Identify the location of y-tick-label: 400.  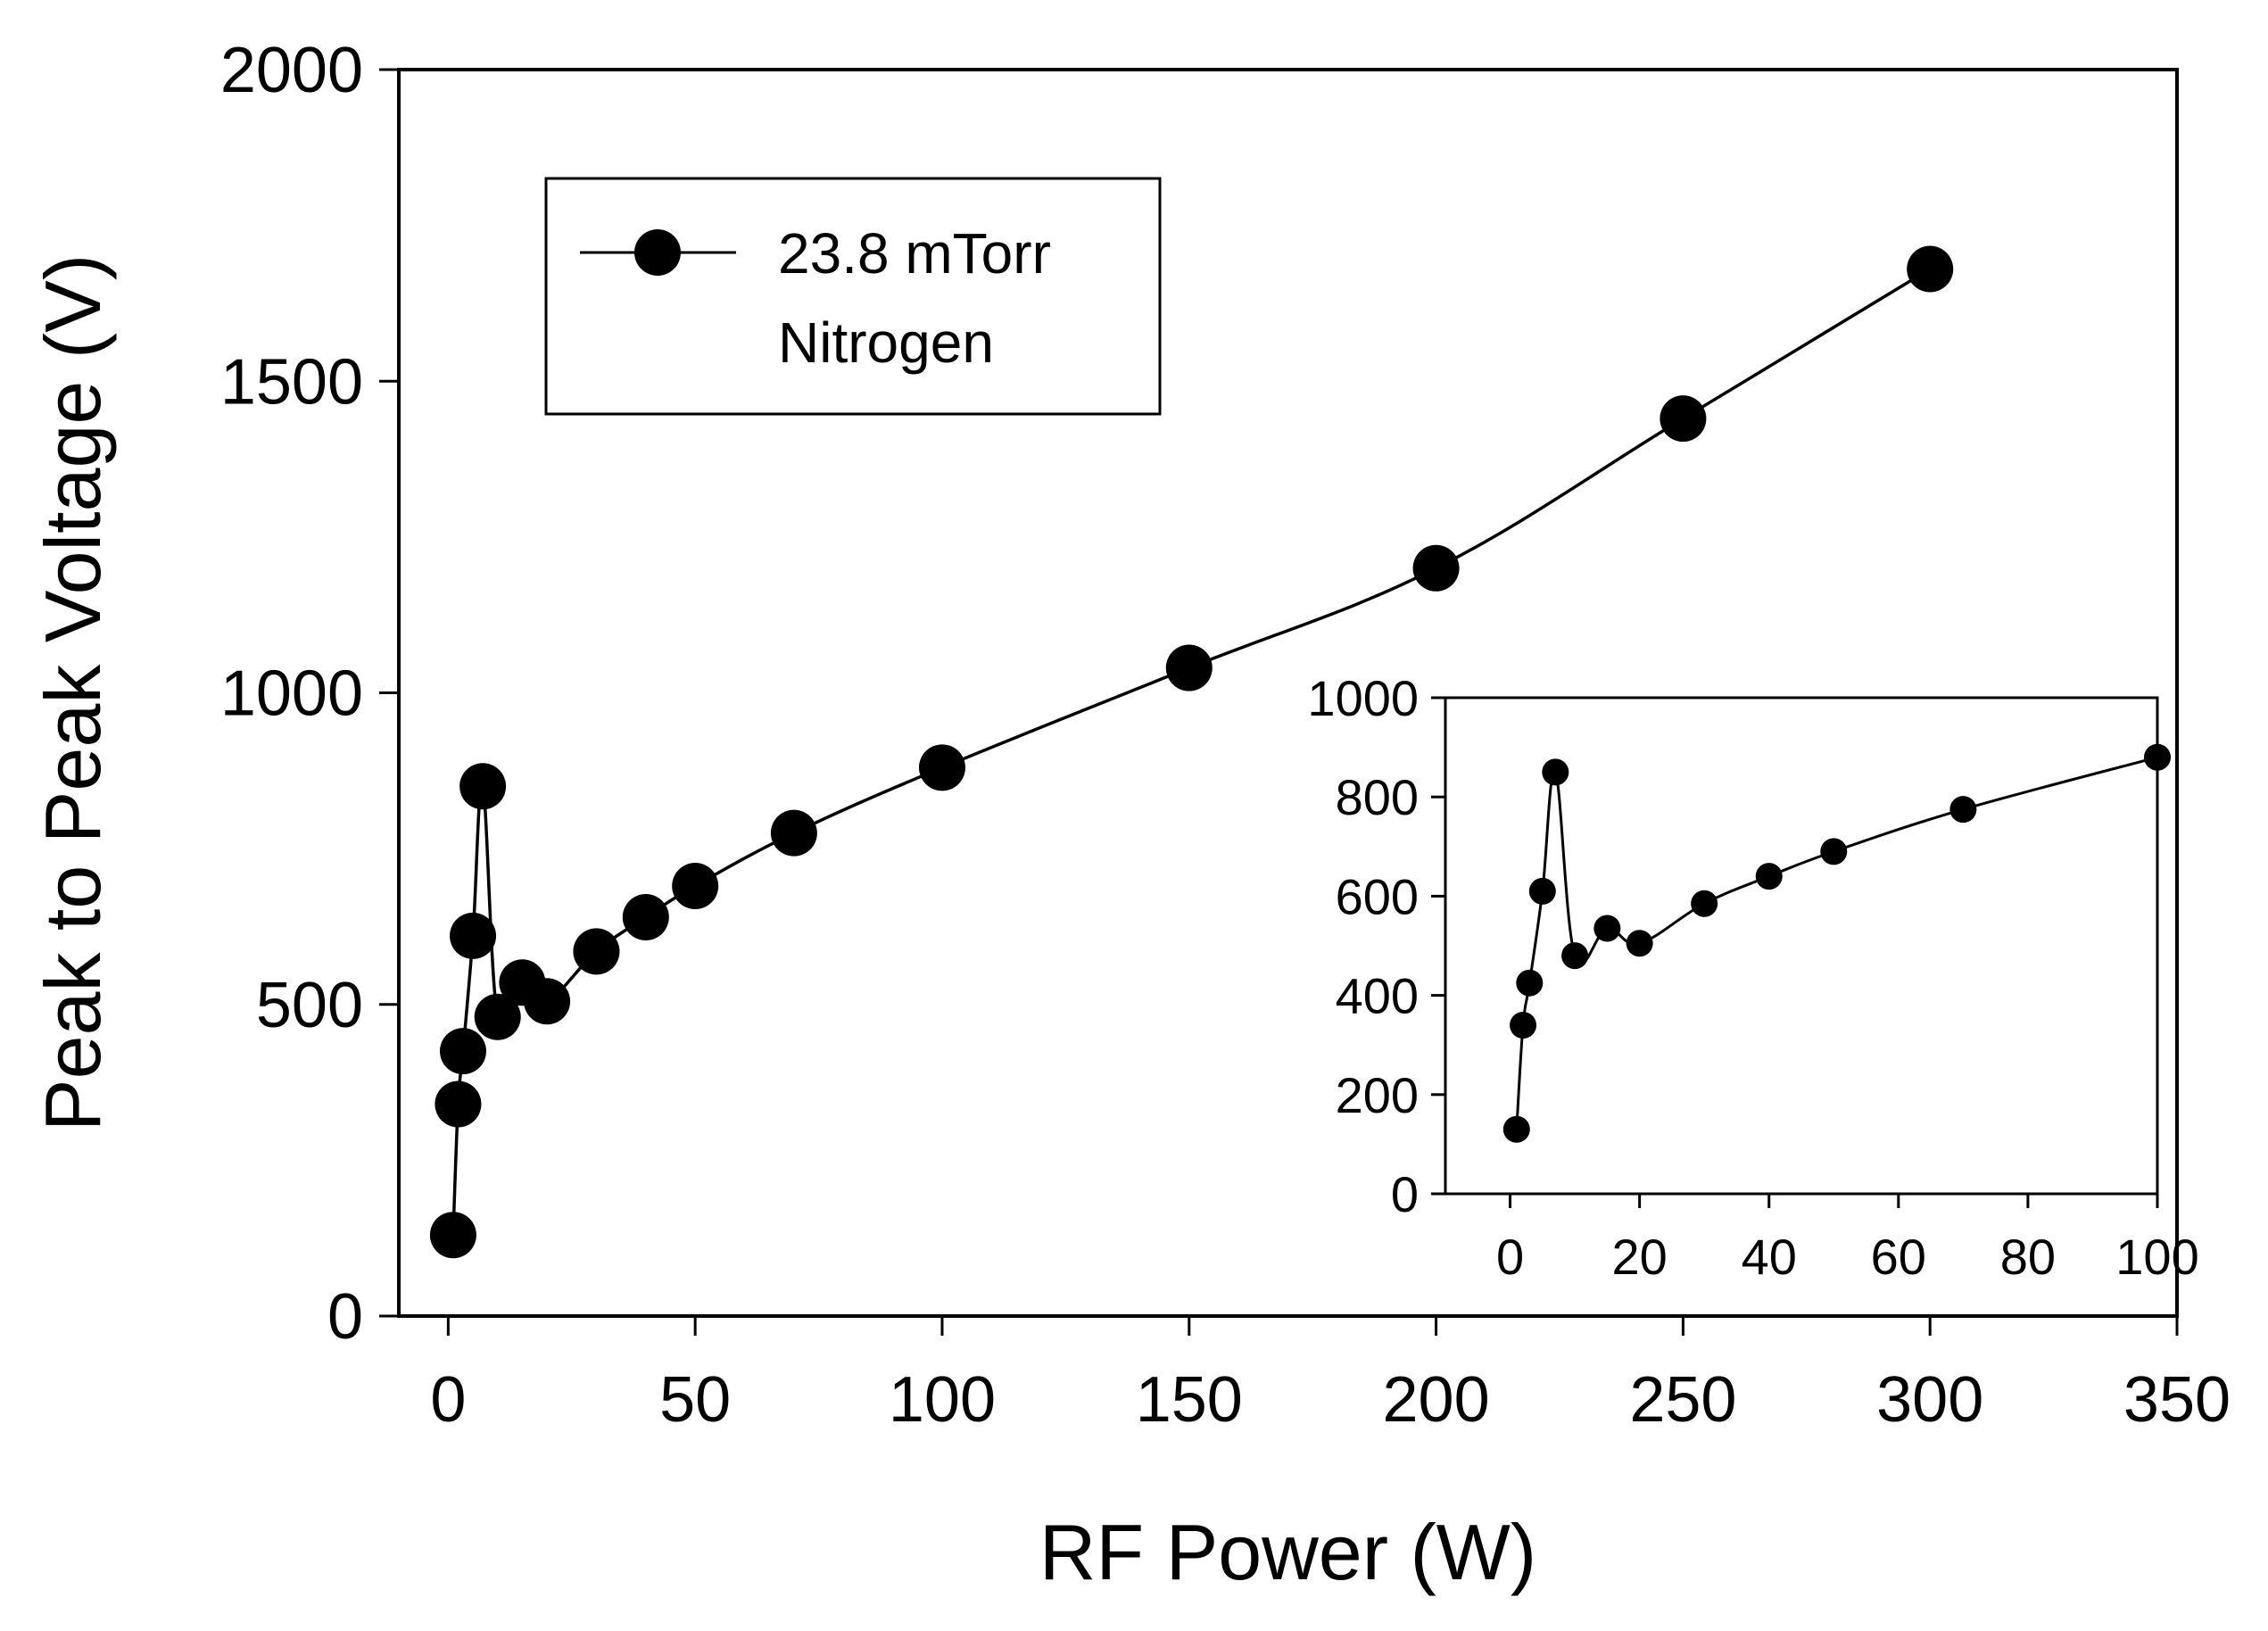
(1377, 996).